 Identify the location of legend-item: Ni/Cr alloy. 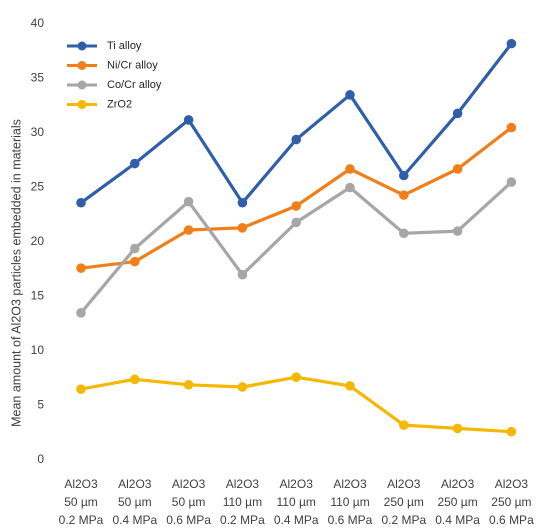
(112, 65).